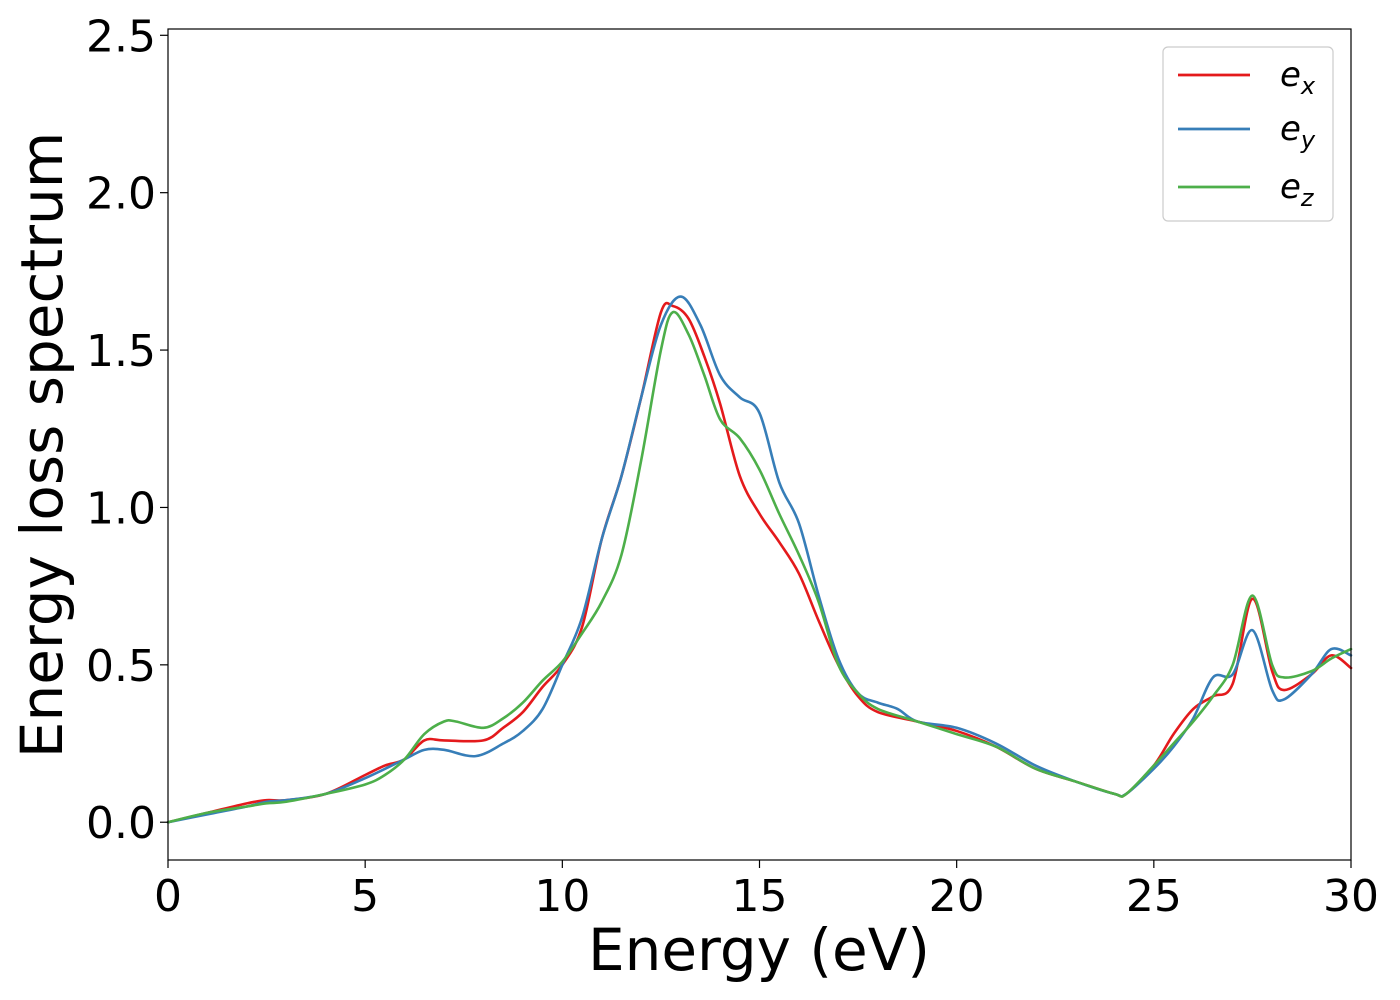  I want to click on y-tick-label: 0.5, so click(121, 666).